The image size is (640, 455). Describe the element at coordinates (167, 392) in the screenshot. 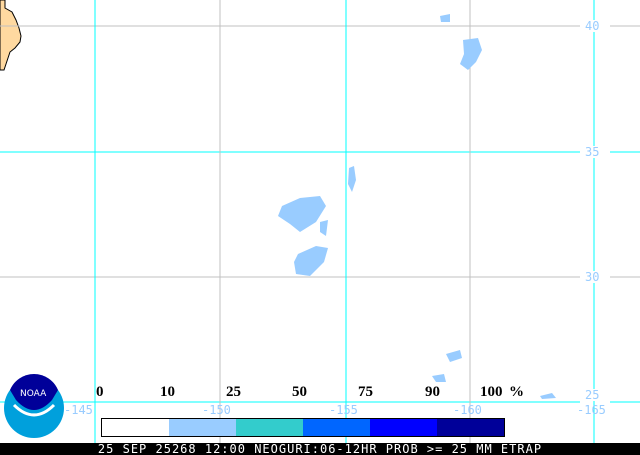

I see `legend-tick: 10` at that location.